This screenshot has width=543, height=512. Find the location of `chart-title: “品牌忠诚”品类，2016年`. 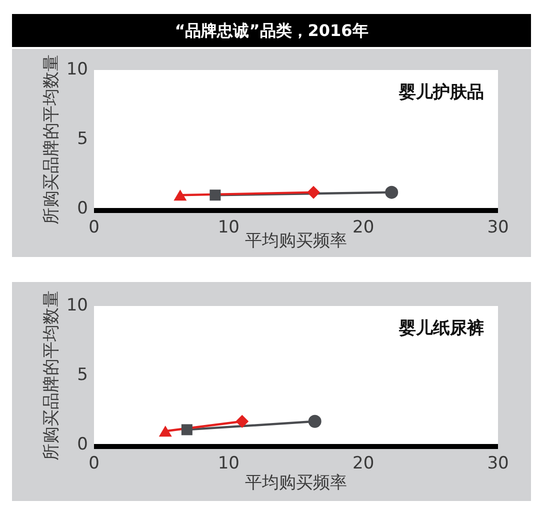

chart-title: “品牌忠诚”品类，2016年 is located at coordinates (271, 30).